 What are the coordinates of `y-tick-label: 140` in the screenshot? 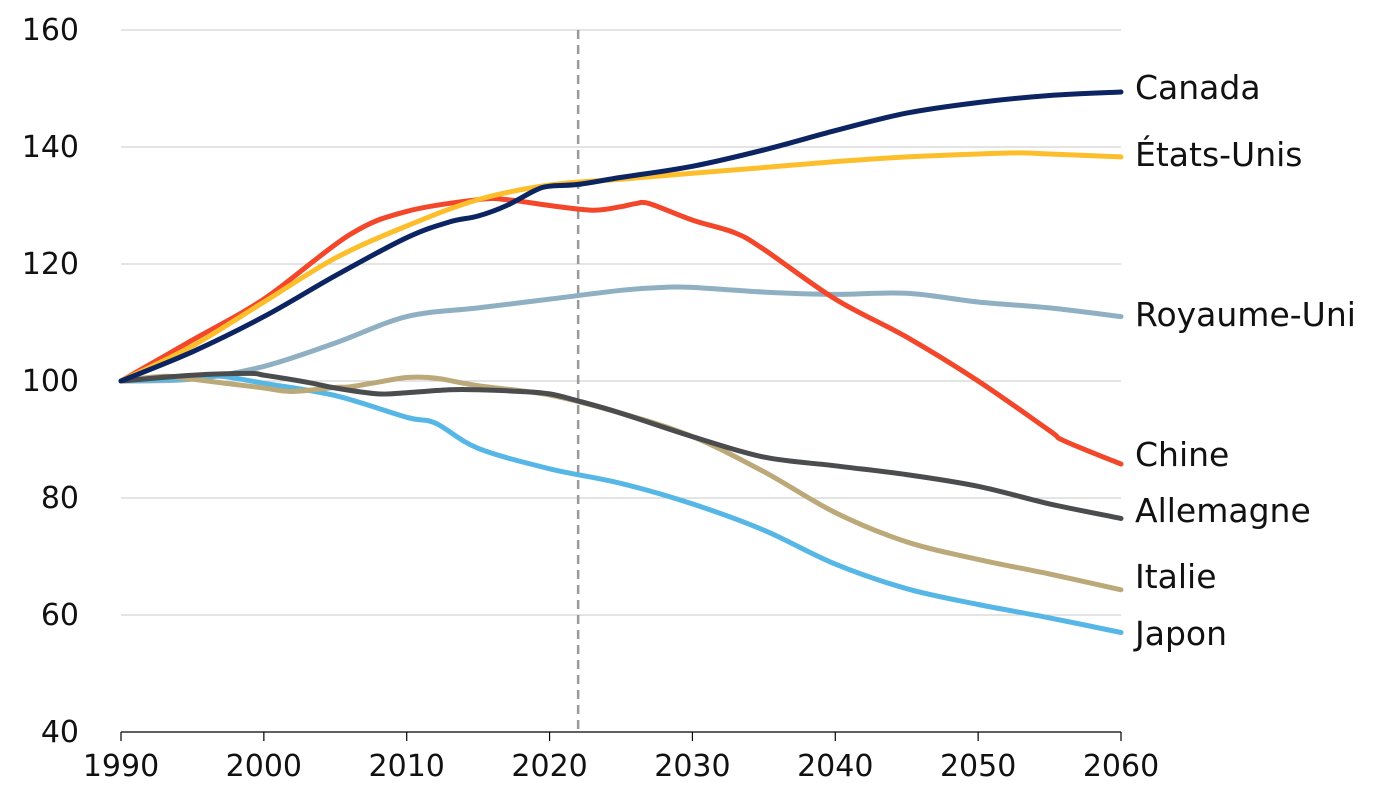 It's located at (50, 147).